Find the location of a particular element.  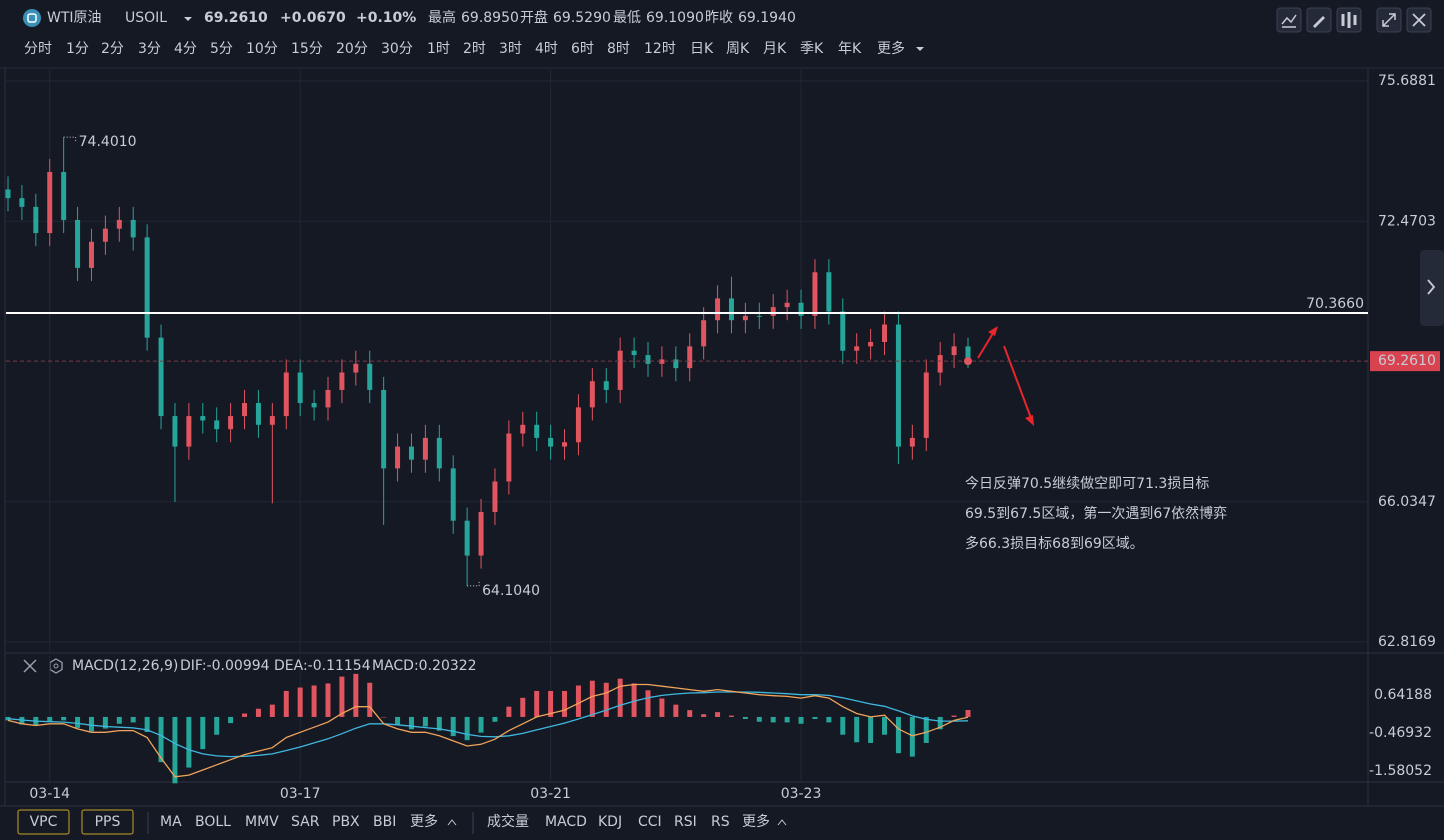

macd-title: MACD(12,26,9) is located at coordinates (125, 666).